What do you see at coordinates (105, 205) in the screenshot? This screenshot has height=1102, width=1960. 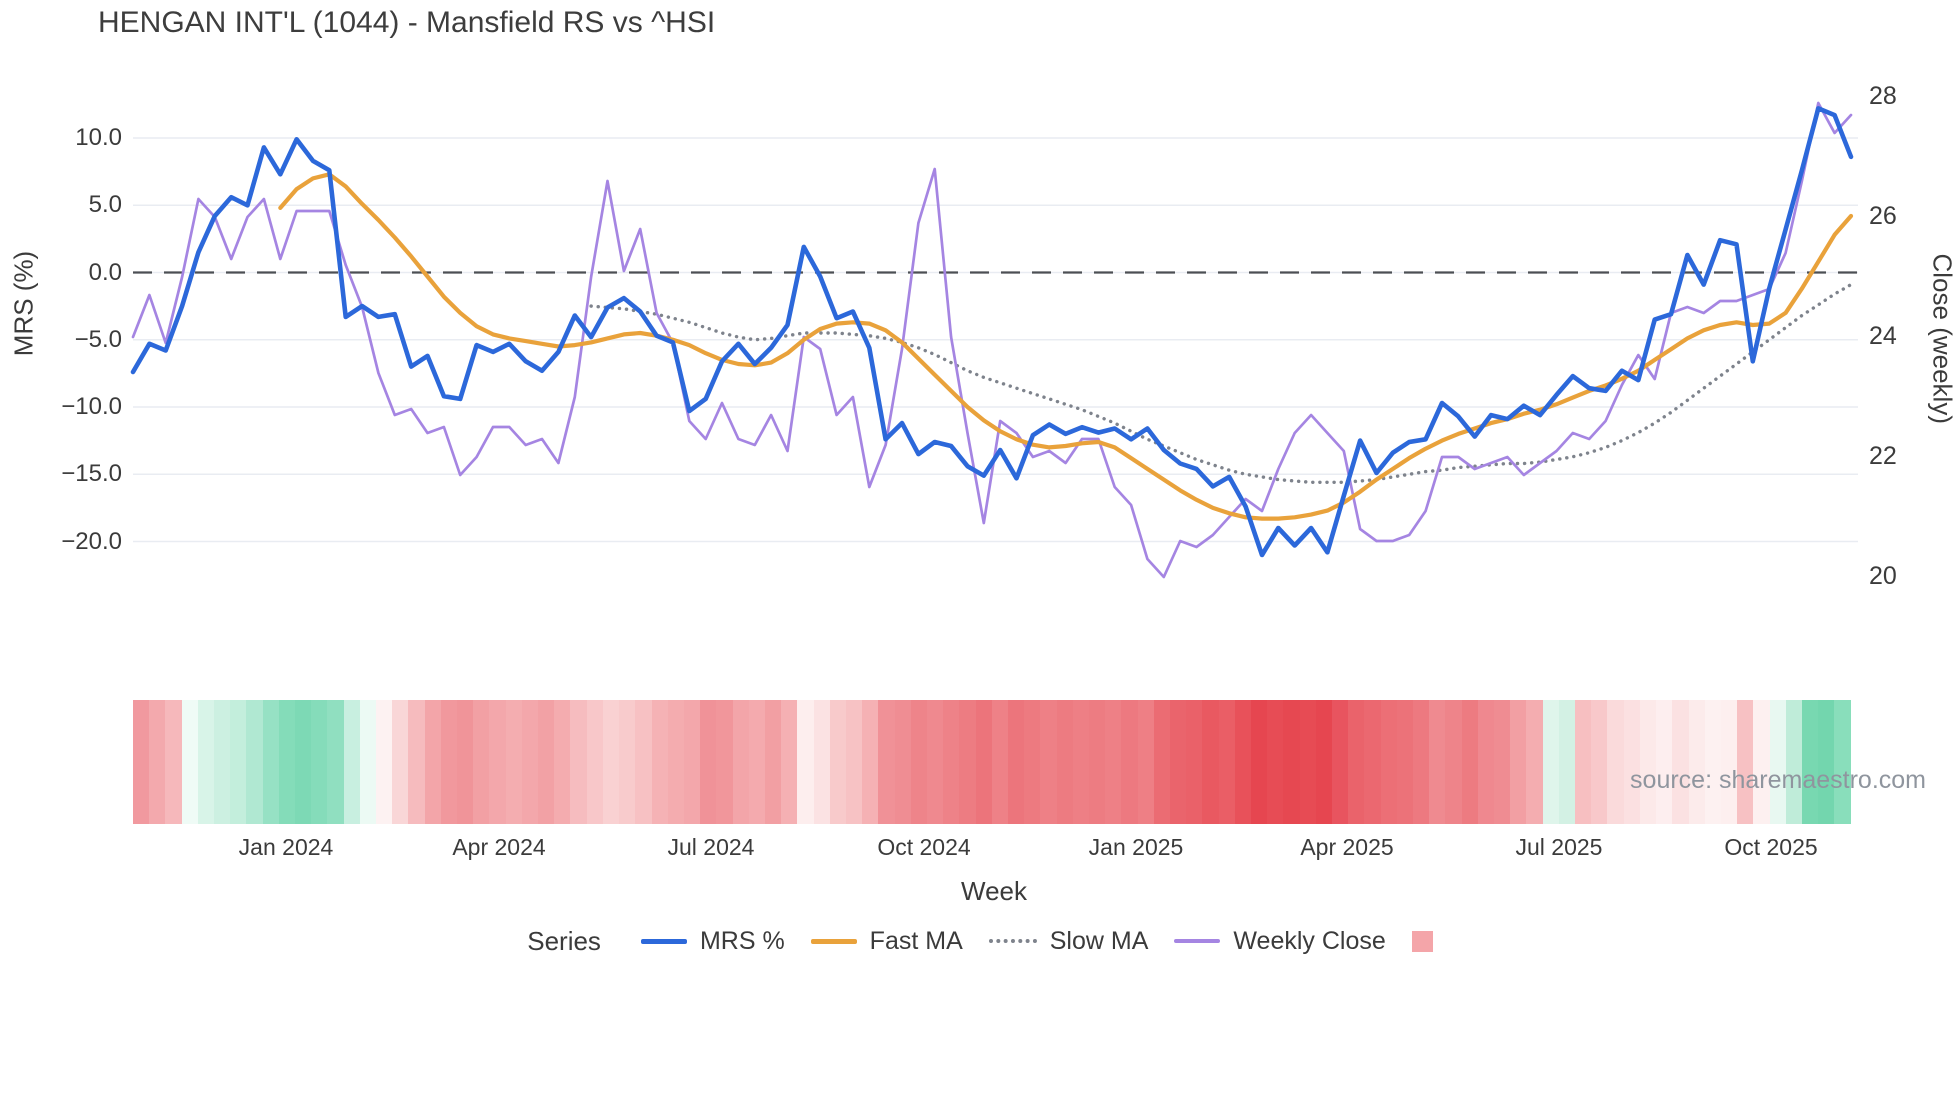 I see `y-left-tick-label: 5.0` at bounding box center [105, 205].